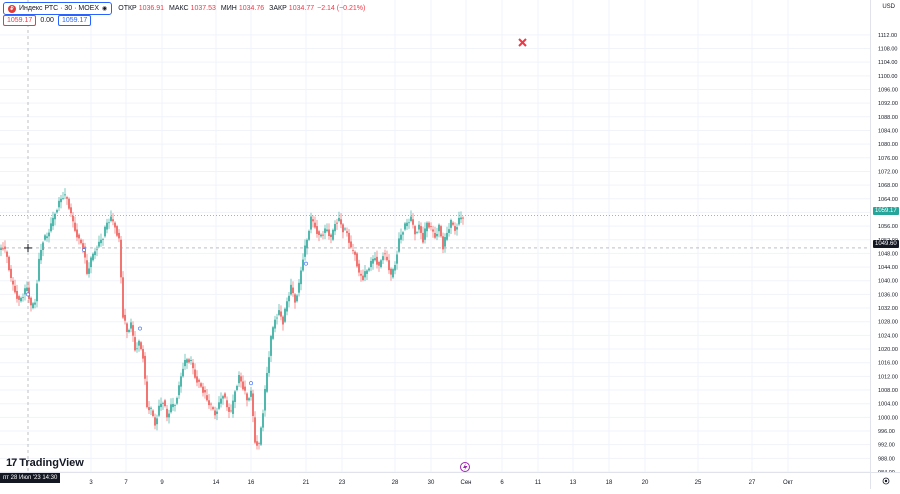 The height and width of the screenshot is (494, 900). I want to click on gear-icon, so click(885, 481).